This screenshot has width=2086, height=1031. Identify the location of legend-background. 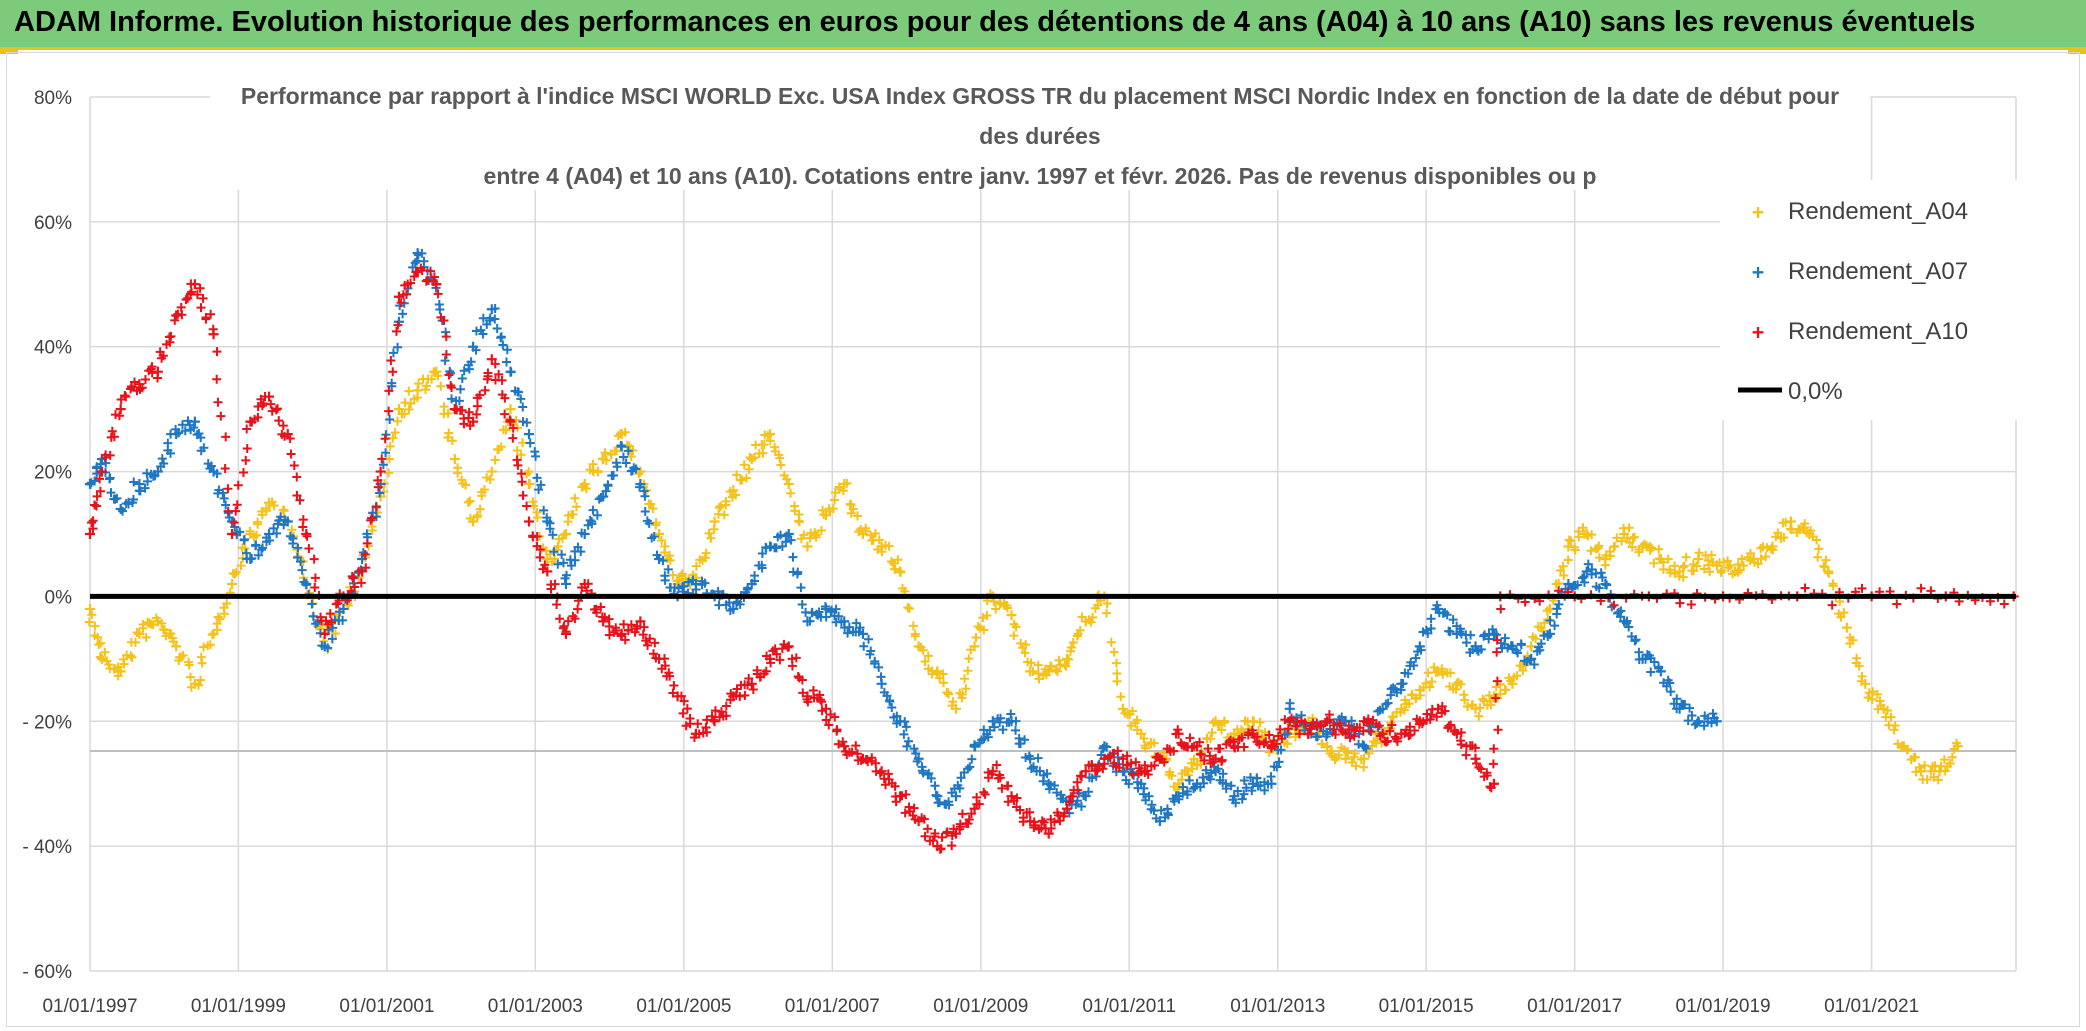
(1870, 300).